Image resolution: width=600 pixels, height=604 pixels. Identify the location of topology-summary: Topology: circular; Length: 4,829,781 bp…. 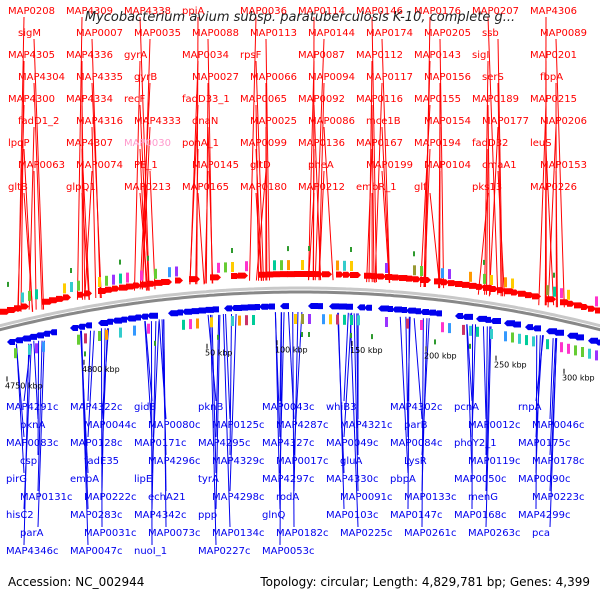
(425, 582).